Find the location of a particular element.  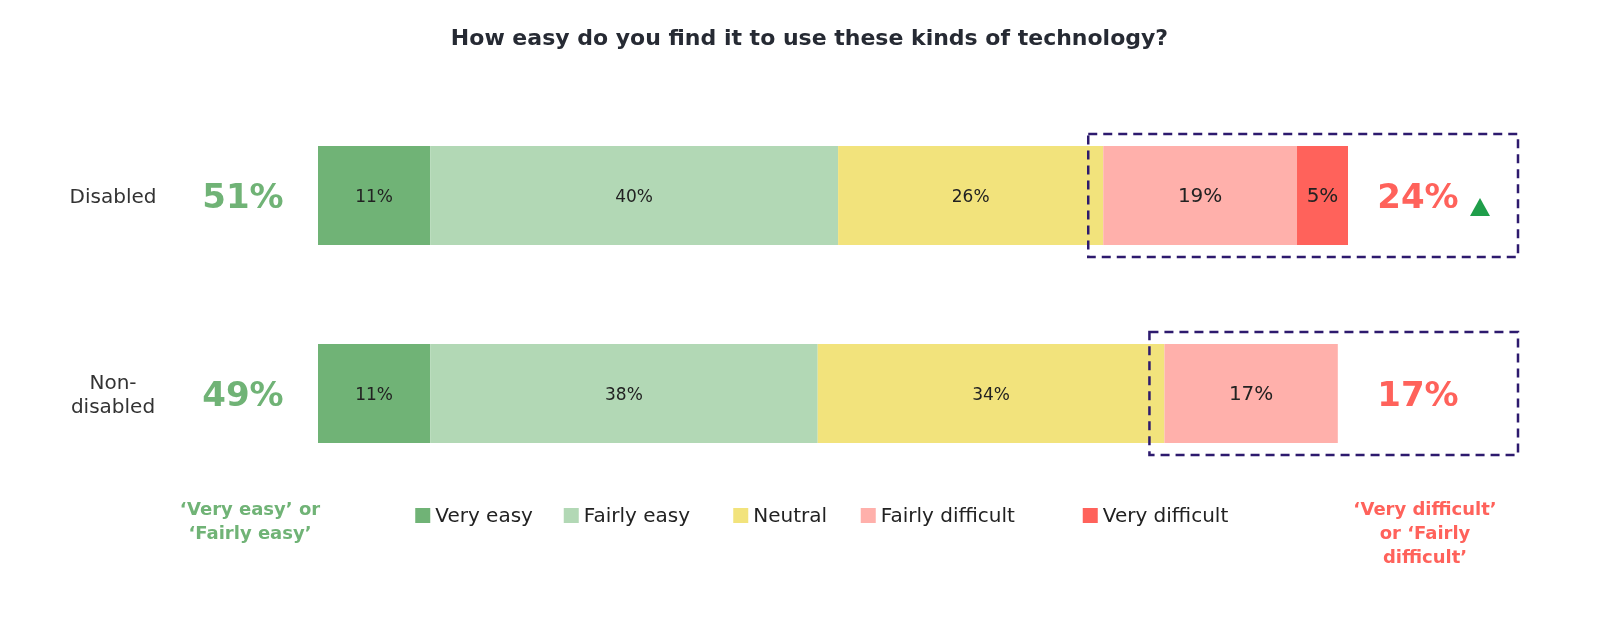

legend-label: Fairly easy is located at coordinates (637, 515).